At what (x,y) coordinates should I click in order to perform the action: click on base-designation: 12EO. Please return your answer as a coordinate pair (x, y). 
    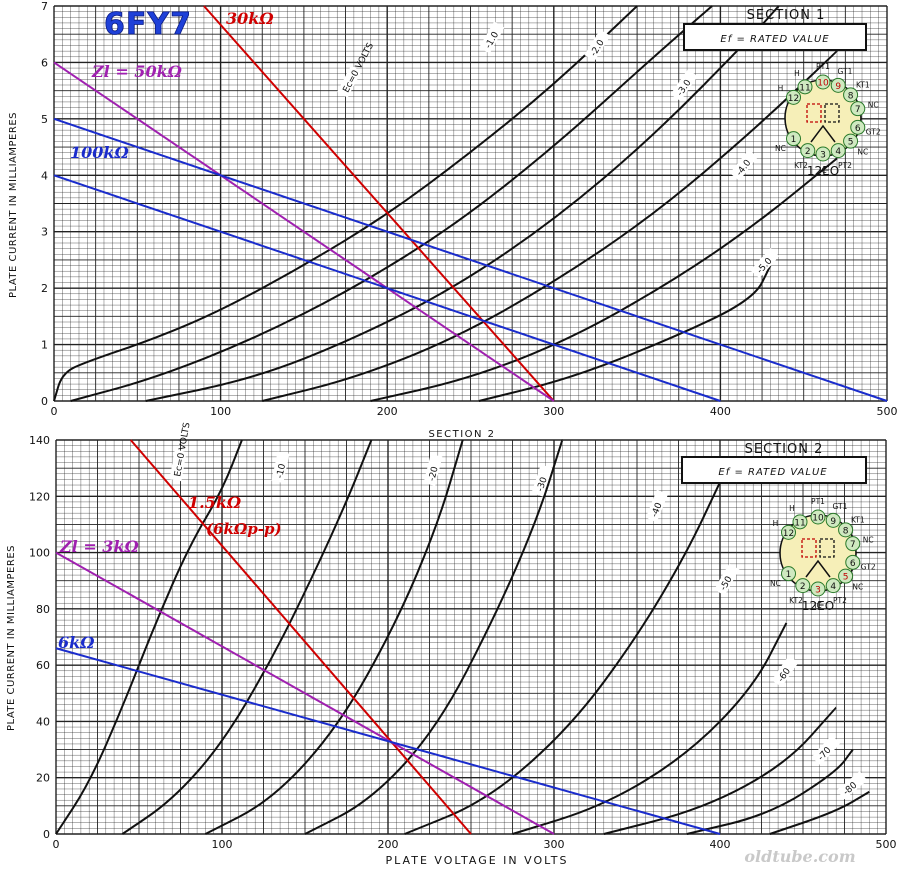
    Looking at the image, I should click on (818, 606).